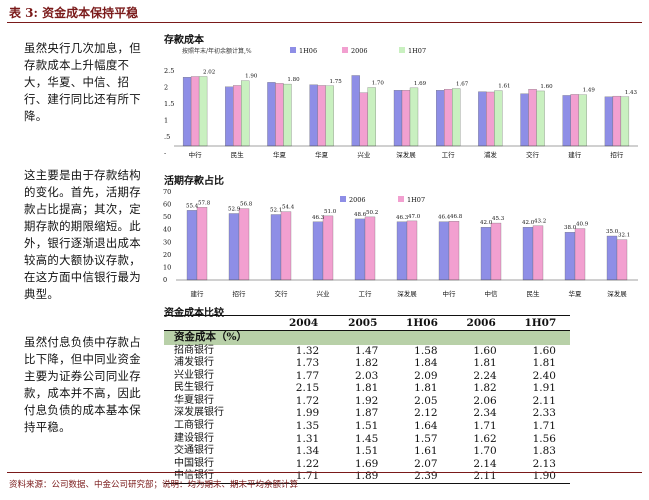 The height and width of the screenshot is (500, 649). Describe the element at coordinates (199, 413) in the screenshot. I see `bank-name-cell: 深发展银行` at that location.